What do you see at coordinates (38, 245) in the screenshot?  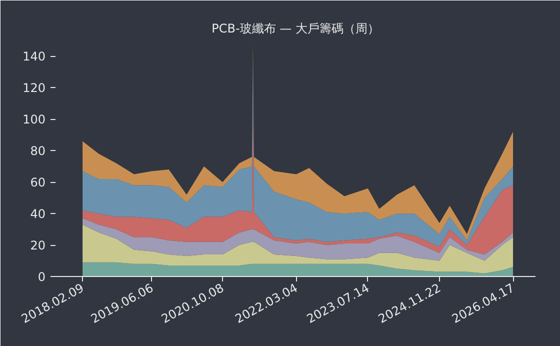 I see `y-tick-label: 20` at bounding box center [38, 245].